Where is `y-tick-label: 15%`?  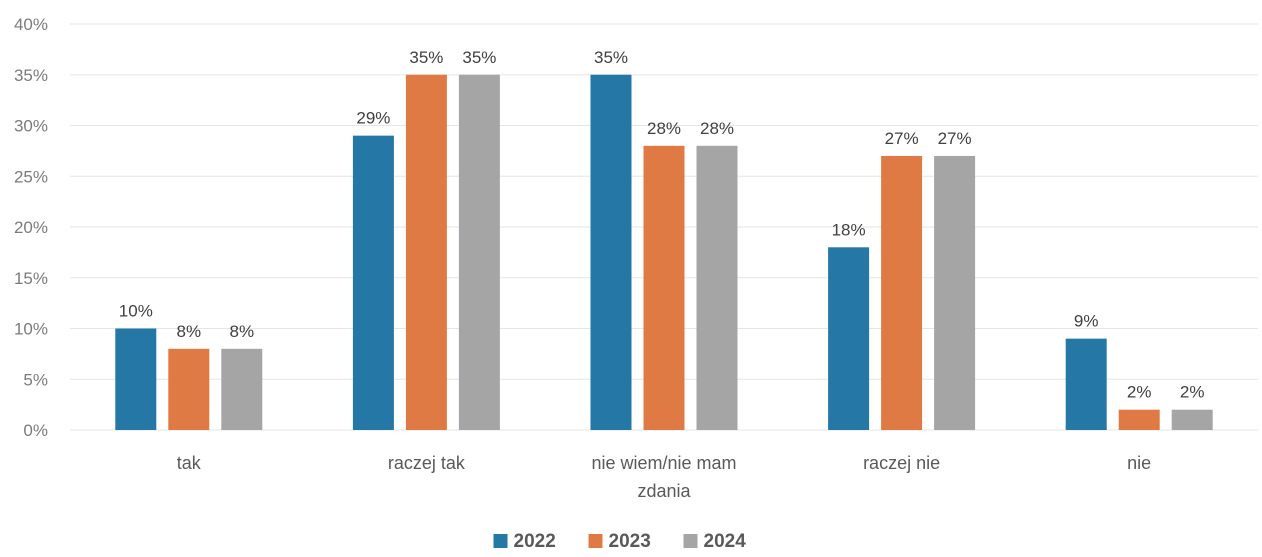 y-tick-label: 15% is located at coordinates (31, 278).